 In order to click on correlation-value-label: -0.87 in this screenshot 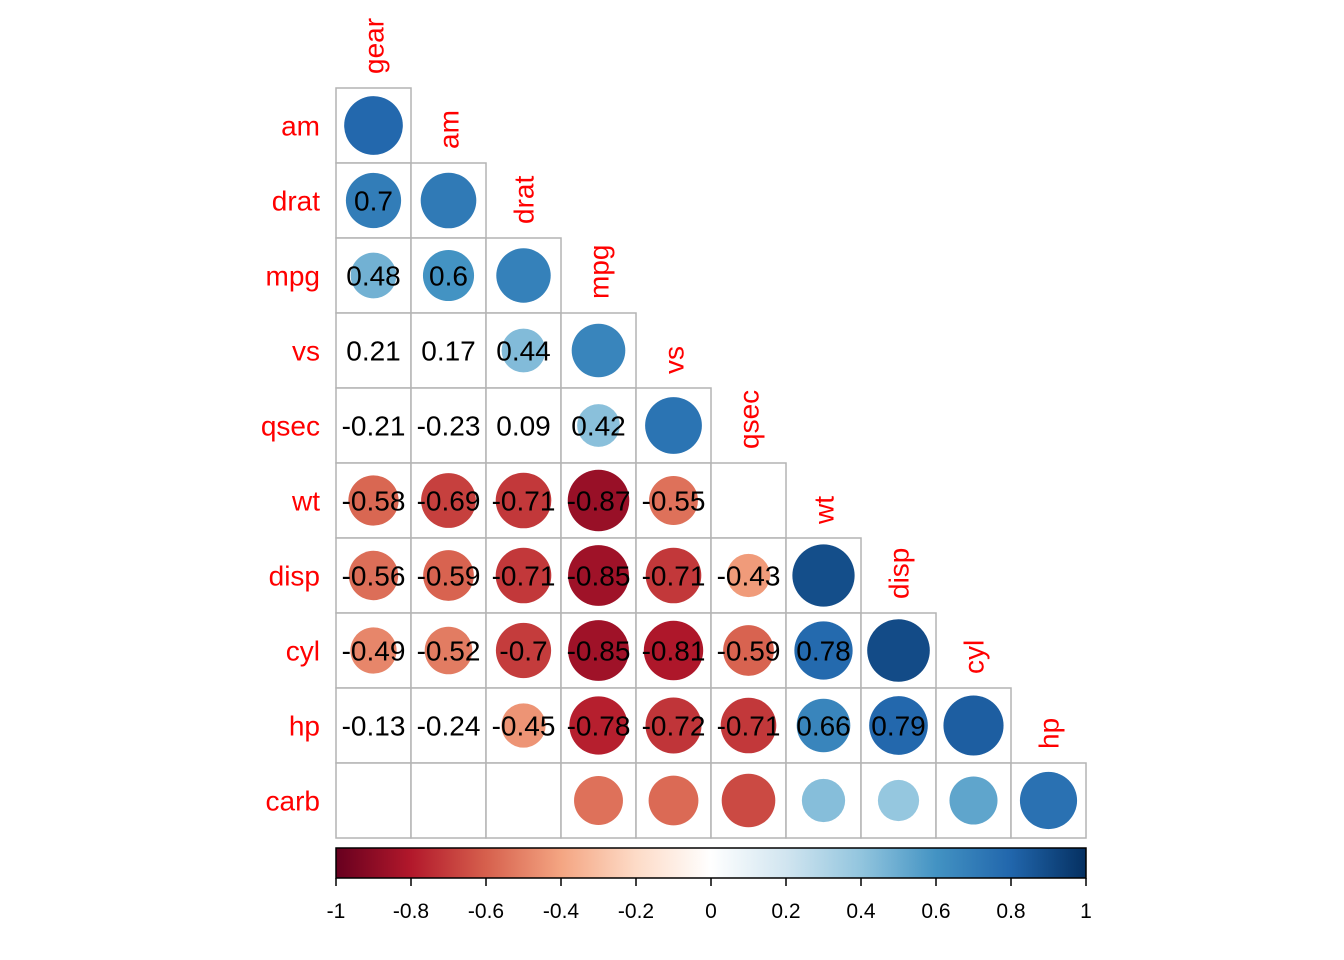, I will do `click(599, 501)`.